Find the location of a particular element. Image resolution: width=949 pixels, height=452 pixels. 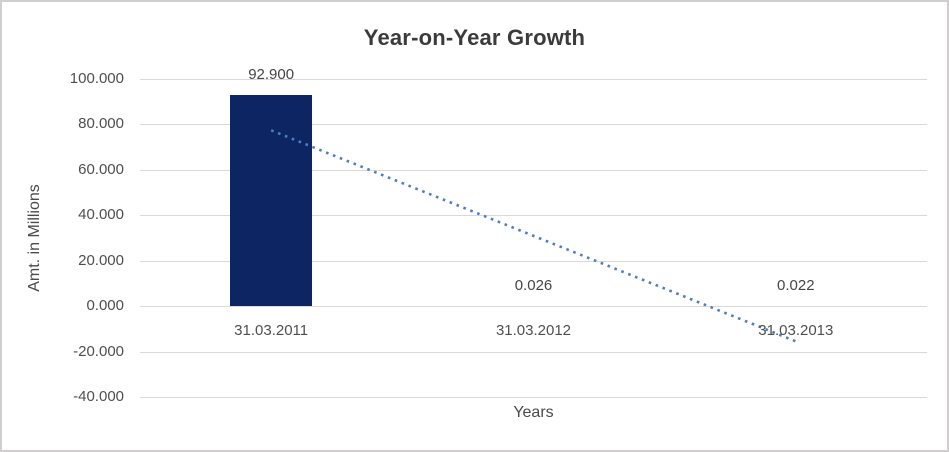

data-label: 0.022 is located at coordinates (796, 286).